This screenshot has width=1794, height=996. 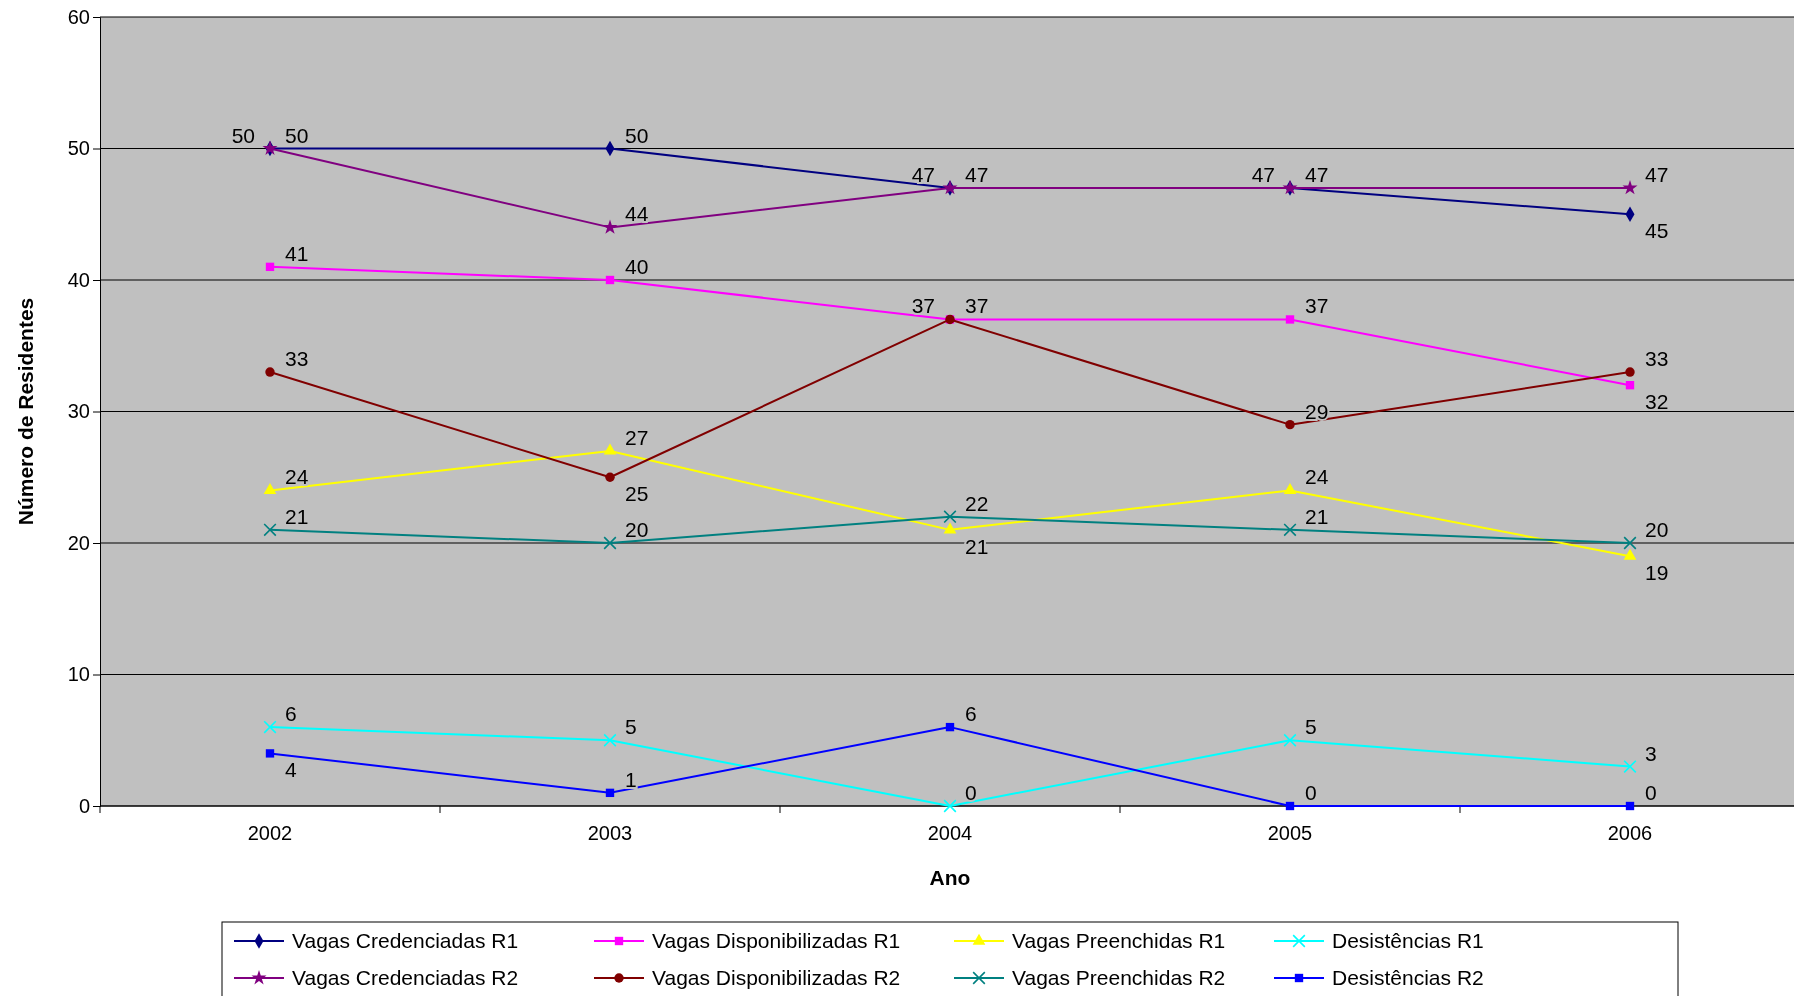 I want to click on legend-label: Desistências R2, so click(x=1408, y=977).